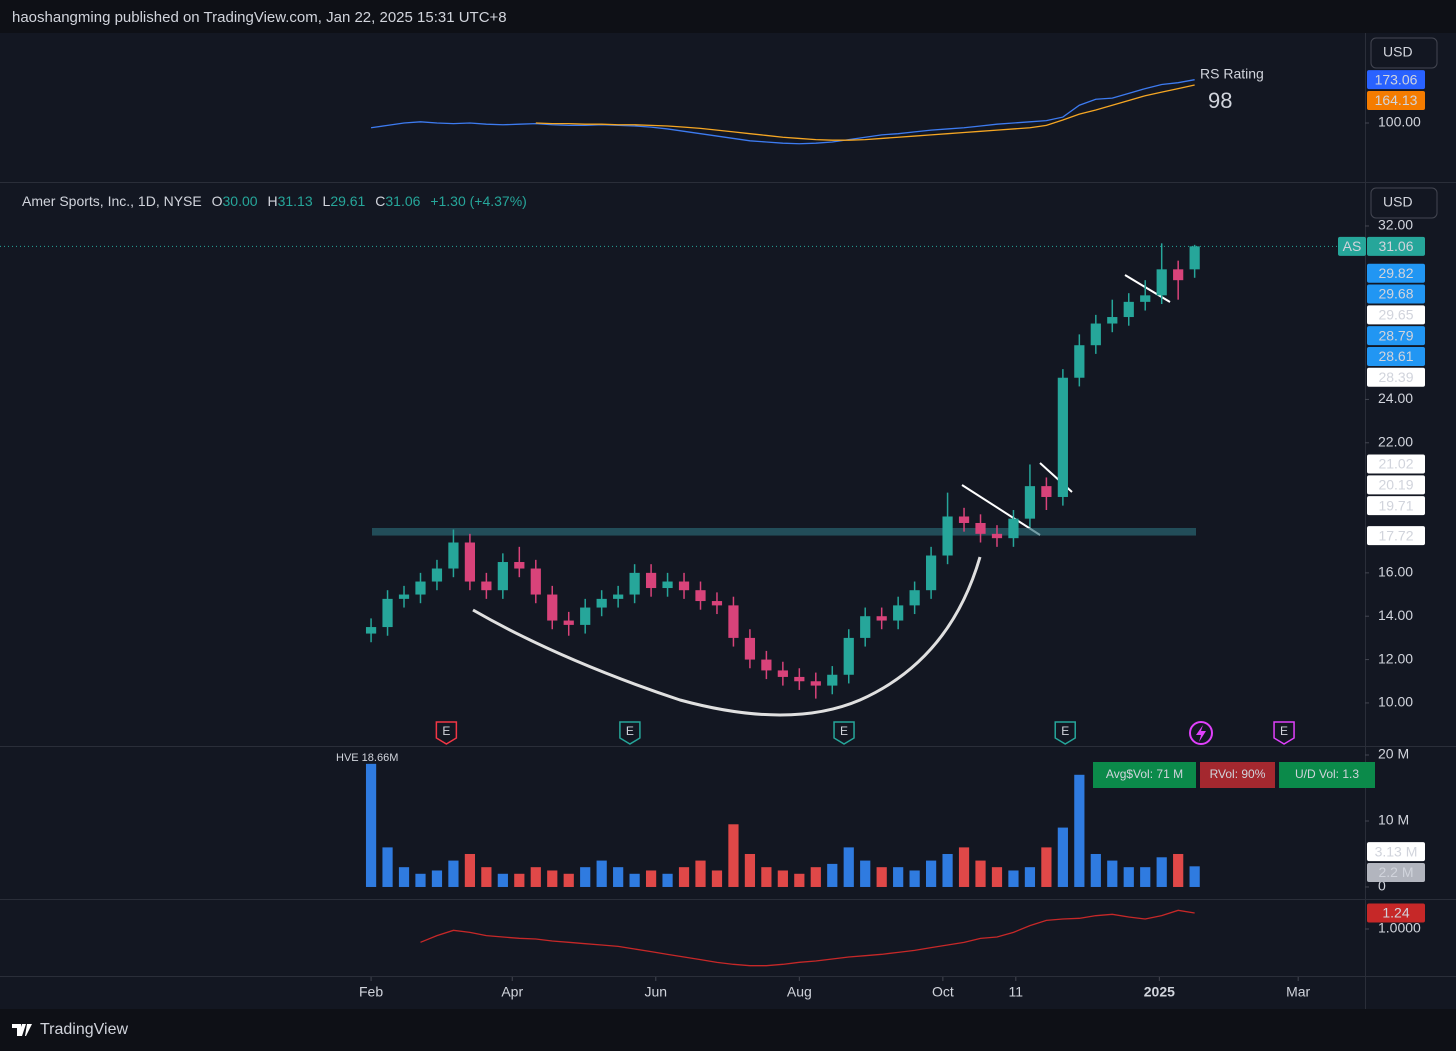 The width and height of the screenshot is (1456, 1051). What do you see at coordinates (1395, 398) in the screenshot?
I see `y-tick-label: 24.00` at bounding box center [1395, 398].